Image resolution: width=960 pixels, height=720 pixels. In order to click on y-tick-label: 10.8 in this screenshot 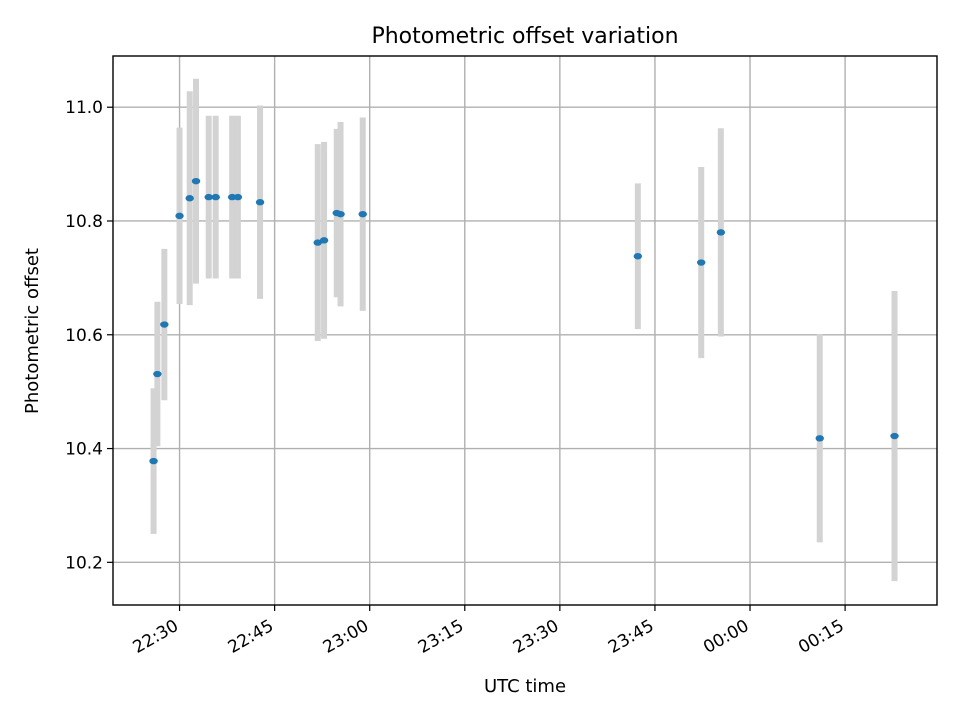, I will do `click(84, 222)`.